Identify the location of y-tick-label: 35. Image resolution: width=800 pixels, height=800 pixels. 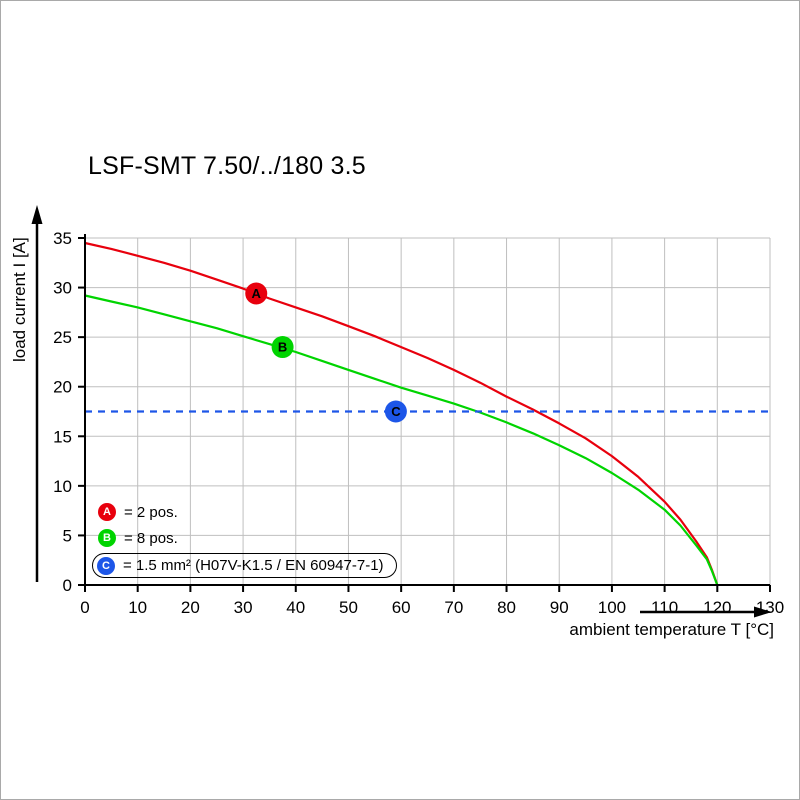
(62, 238).